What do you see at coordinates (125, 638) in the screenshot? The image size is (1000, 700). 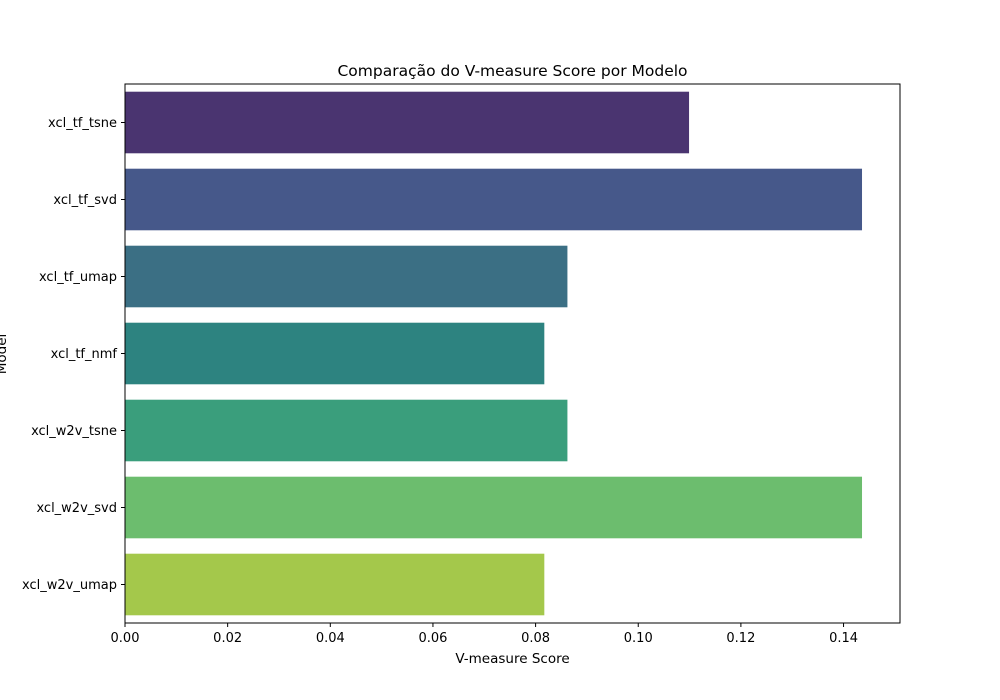 I see `x-tick-label: 0.00` at bounding box center [125, 638].